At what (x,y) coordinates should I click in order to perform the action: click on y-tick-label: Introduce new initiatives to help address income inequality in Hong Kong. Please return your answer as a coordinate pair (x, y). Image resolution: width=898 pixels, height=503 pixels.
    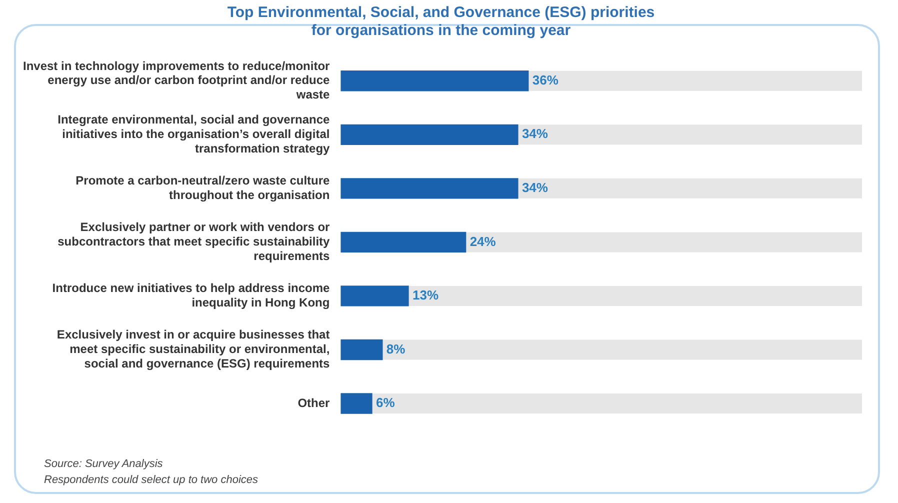
    Looking at the image, I should click on (191, 295).